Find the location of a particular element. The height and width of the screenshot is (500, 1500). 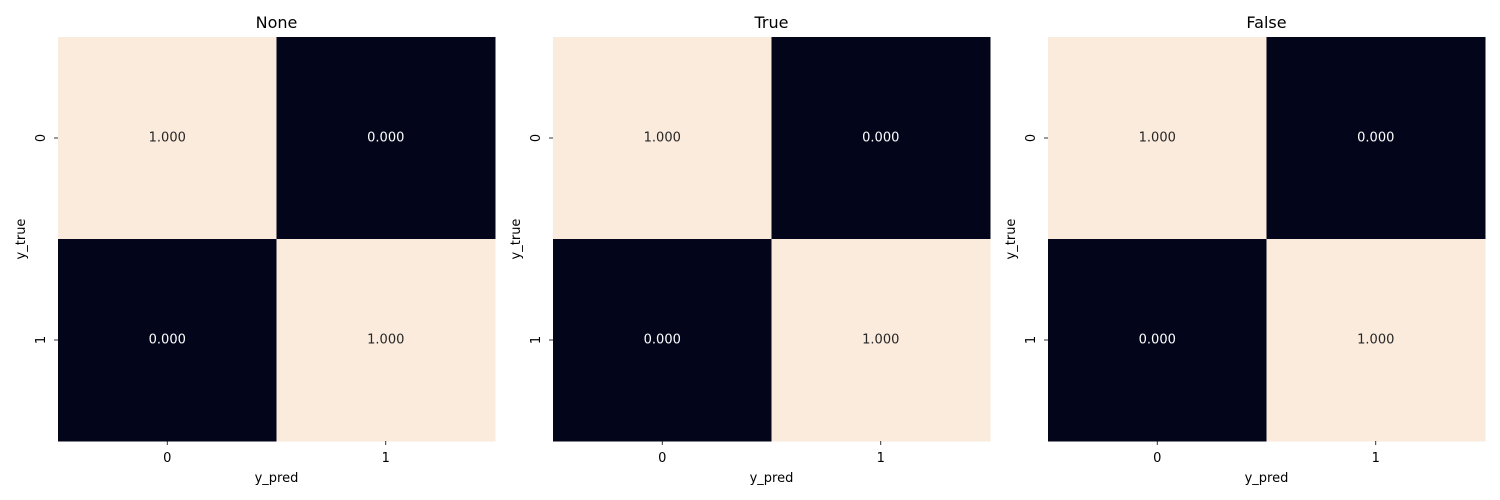

chart-title: True is located at coordinates (771, 22).